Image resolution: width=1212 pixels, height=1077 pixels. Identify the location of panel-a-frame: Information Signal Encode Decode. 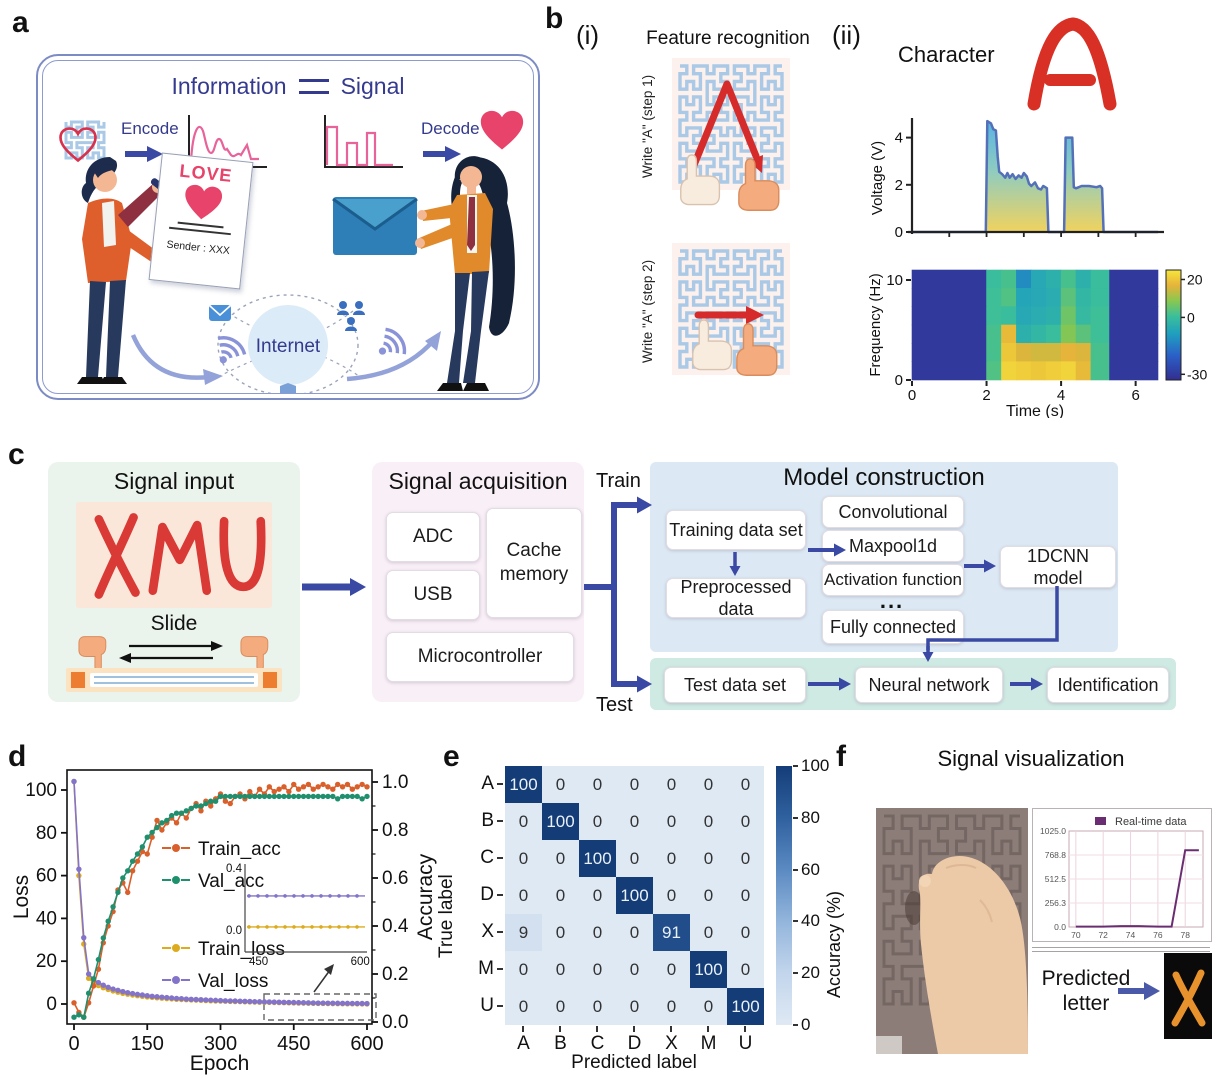
(288, 227).